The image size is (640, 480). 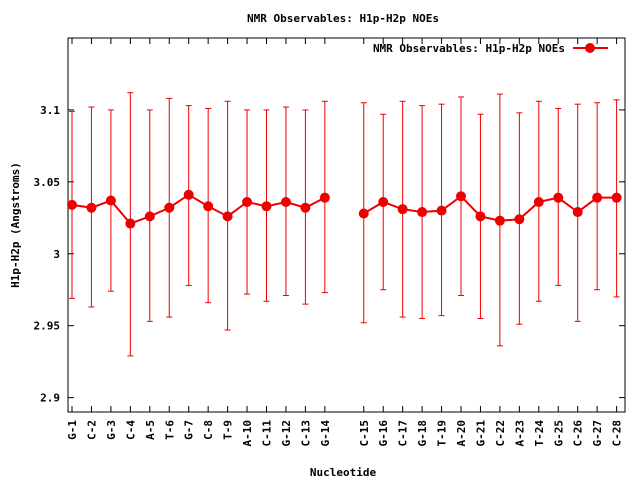 I want to click on legend-label: NMR Observables: H1p-H2p NOEs, so click(x=469, y=48).